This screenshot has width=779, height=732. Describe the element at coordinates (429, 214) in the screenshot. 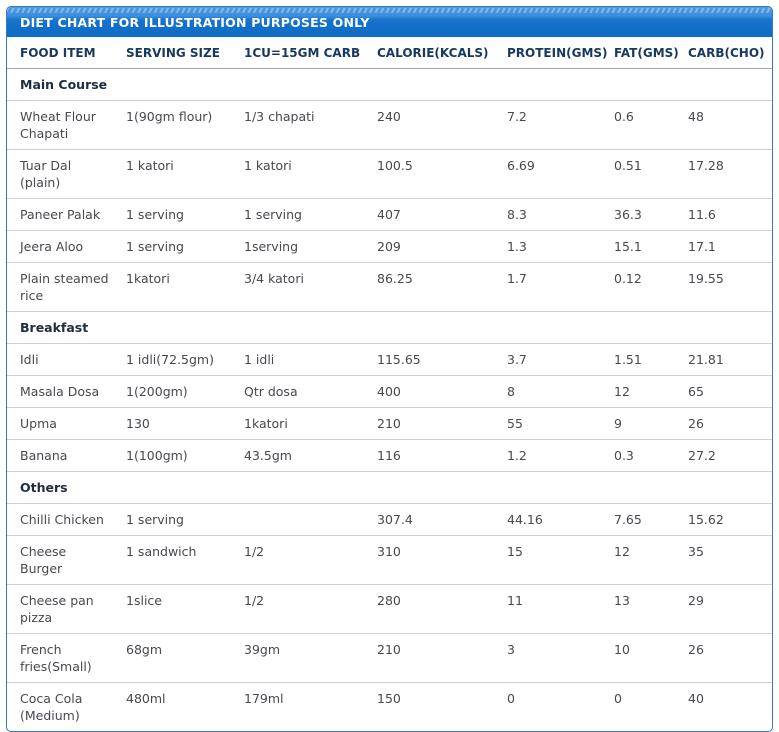

I see `value-cell: 407` at that location.